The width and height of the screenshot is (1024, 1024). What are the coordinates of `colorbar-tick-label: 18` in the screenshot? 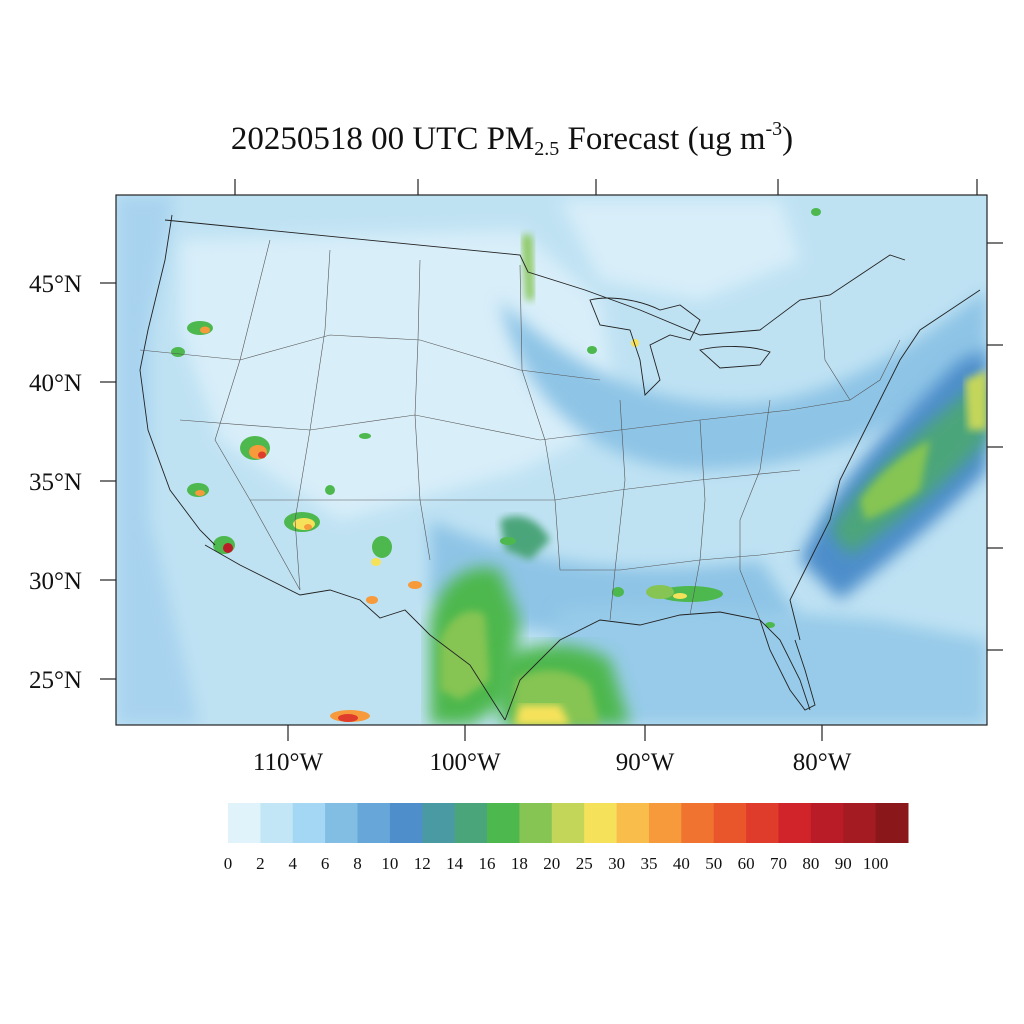 It's located at (519, 863).